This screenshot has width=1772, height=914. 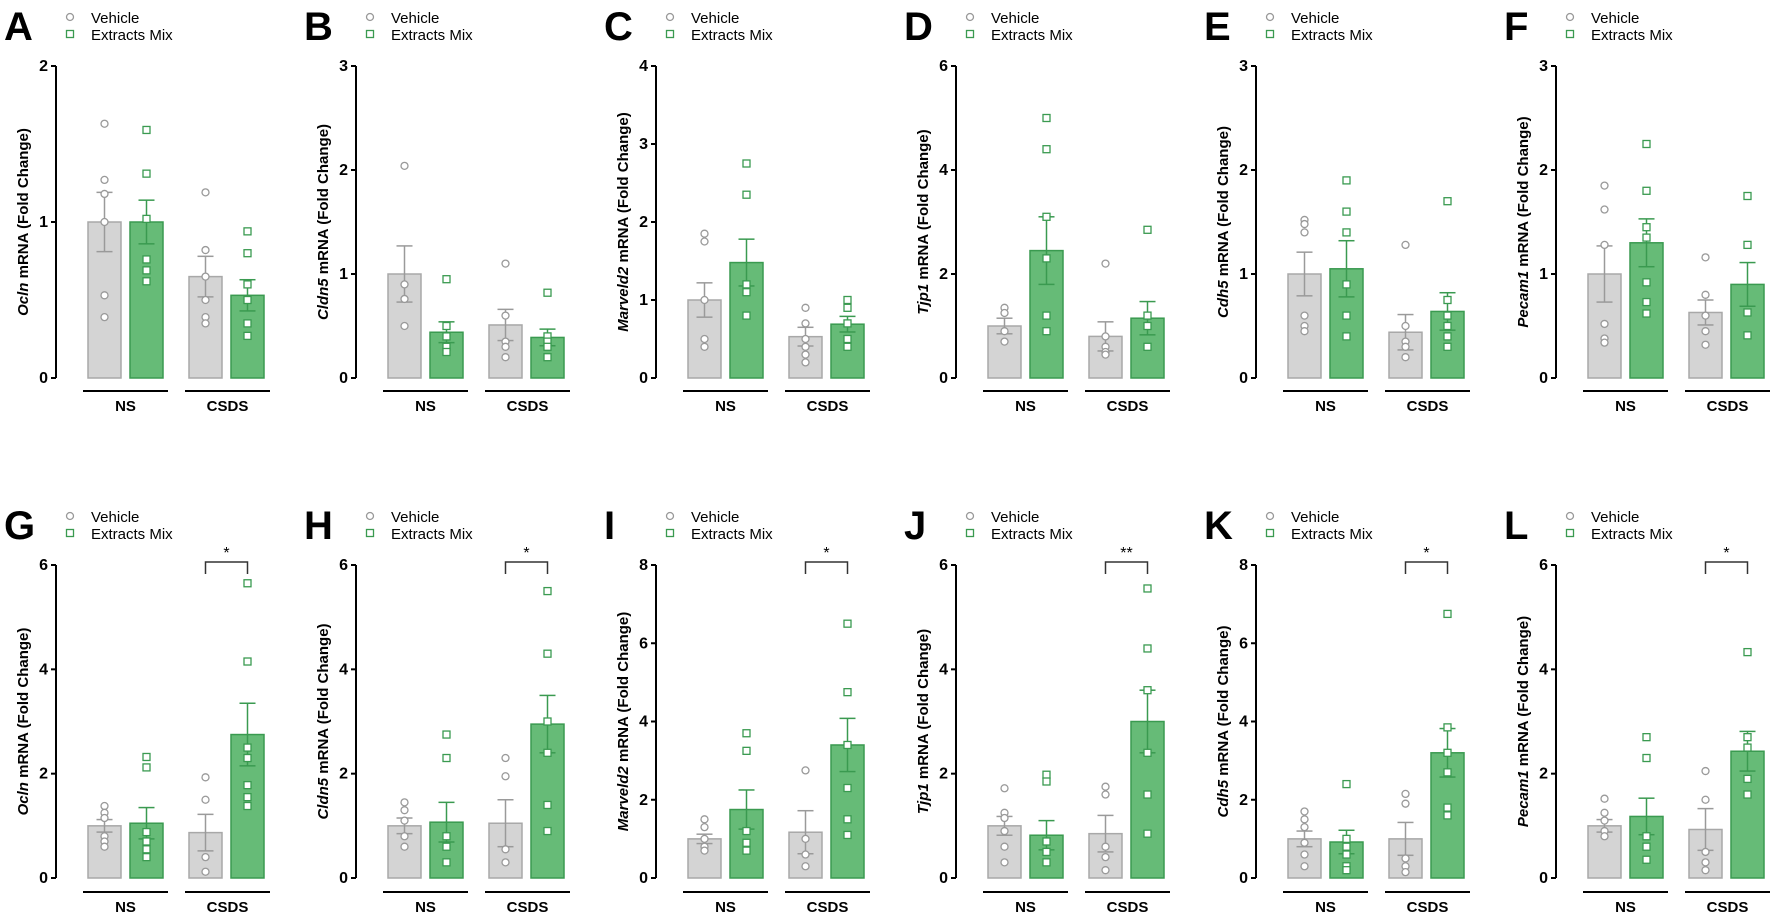 I want to click on y-axis-label: Pecam1 mRNA (Fold Change), so click(x=1523, y=721).